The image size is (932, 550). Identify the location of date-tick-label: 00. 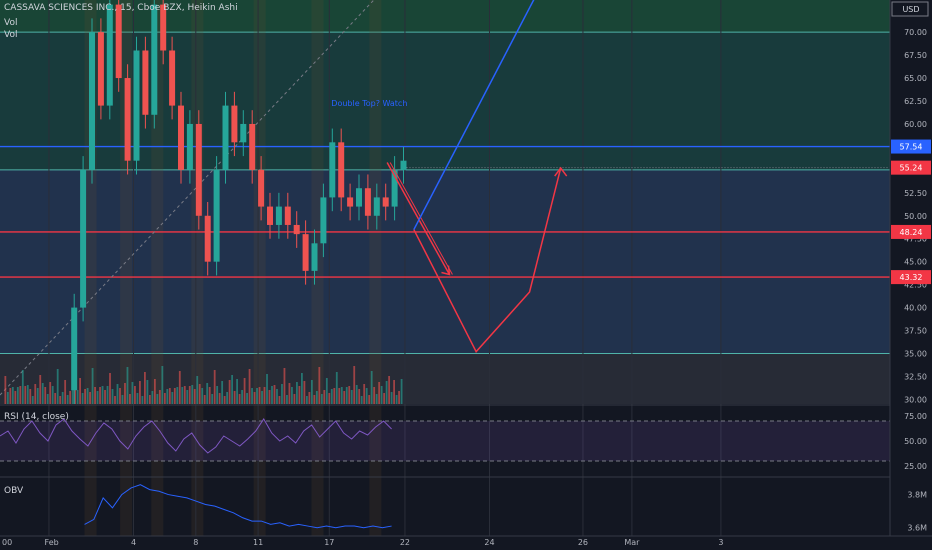
(7, 542).